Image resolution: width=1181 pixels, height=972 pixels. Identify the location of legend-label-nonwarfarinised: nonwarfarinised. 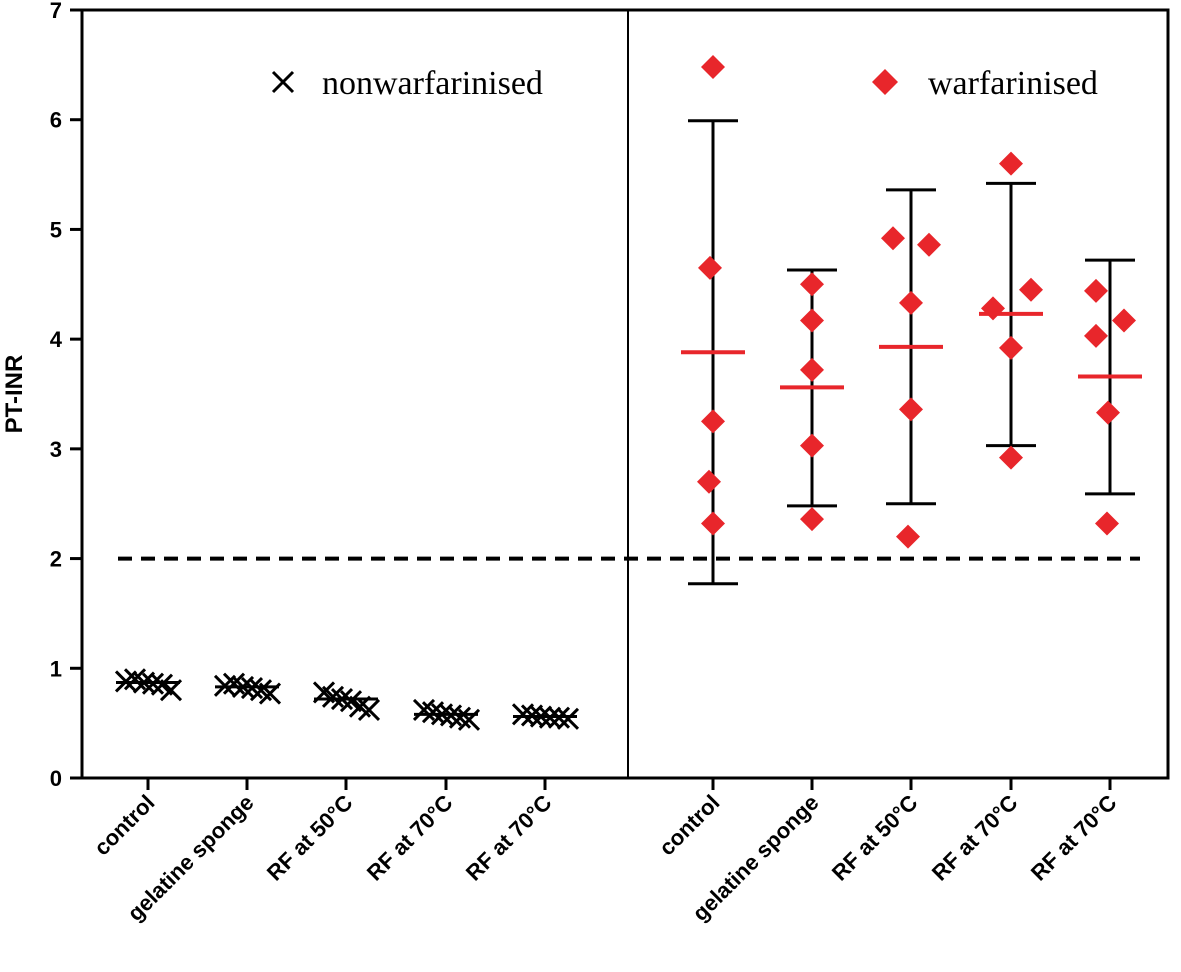
(432, 83).